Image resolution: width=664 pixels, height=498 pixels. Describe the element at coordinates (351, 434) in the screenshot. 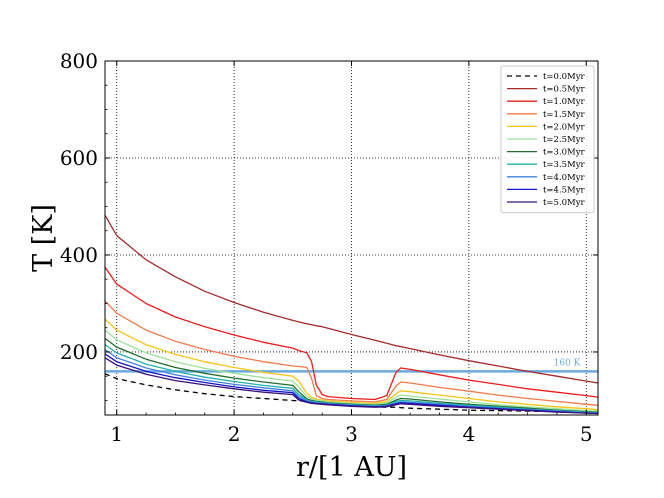

I see `x-tick-label: 3` at that location.